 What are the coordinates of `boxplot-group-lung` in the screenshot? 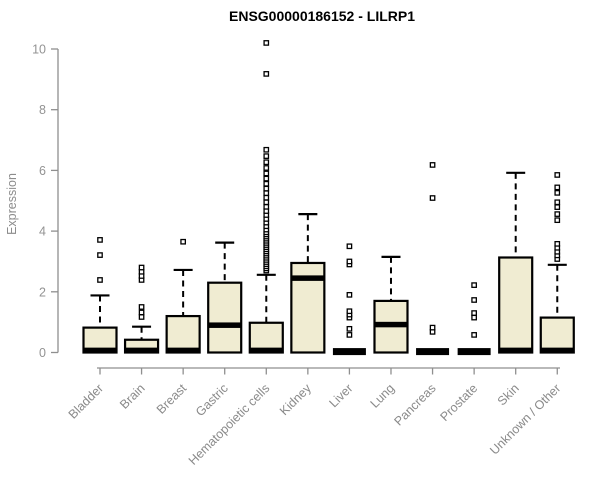 It's located at (391, 304).